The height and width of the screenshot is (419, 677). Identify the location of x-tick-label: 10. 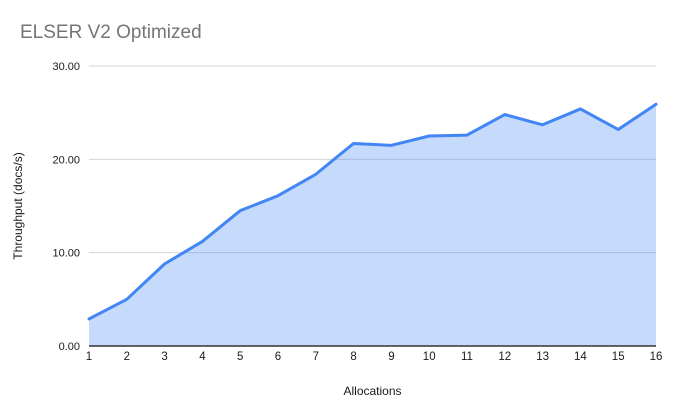
(429, 357).